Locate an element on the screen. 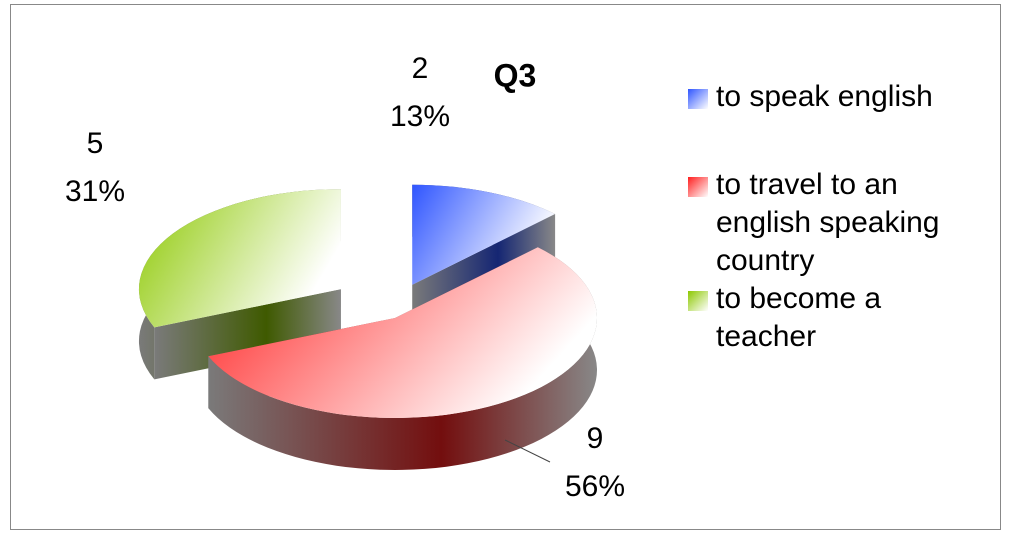  legend-label: to speak english is located at coordinates (824, 96).